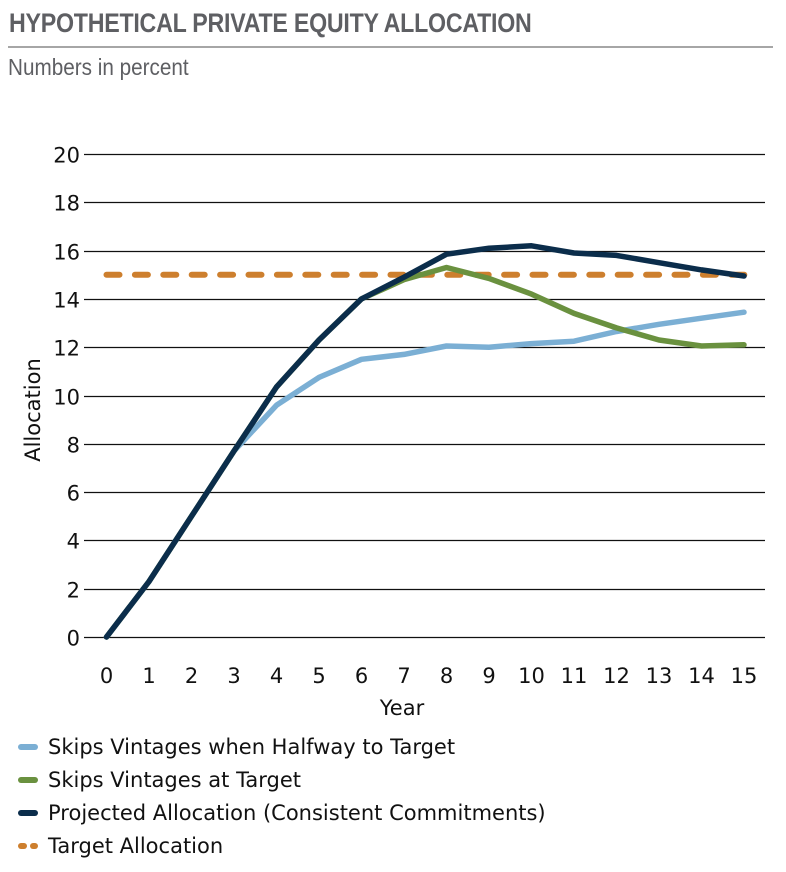 Image resolution: width=786 pixels, height=872 pixels. Describe the element at coordinates (98, 67) in the screenshot. I see `chart-subtitle: Numbers in percent` at that location.